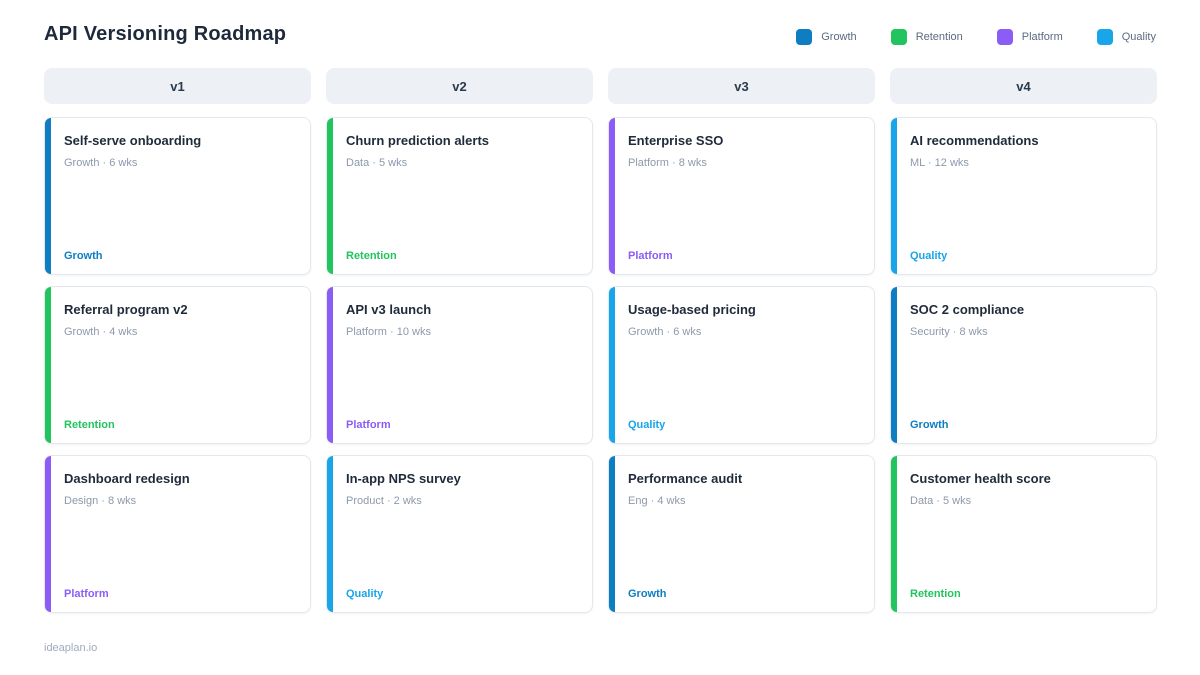 The height and width of the screenshot is (675, 1200). What do you see at coordinates (676, 140) in the screenshot?
I see `card-title: Enterprise SSO` at bounding box center [676, 140].